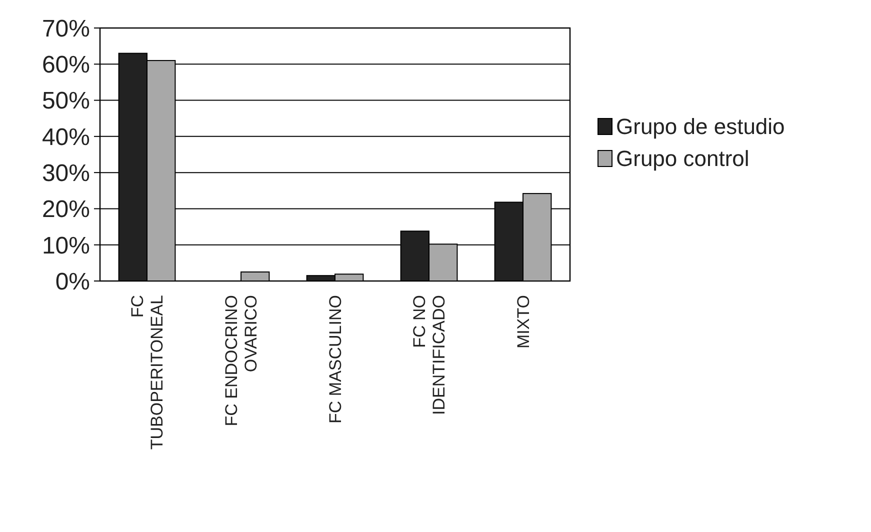  What do you see at coordinates (66, 28) in the screenshot?
I see `y-tick-label: 70%` at bounding box center [66, 28].